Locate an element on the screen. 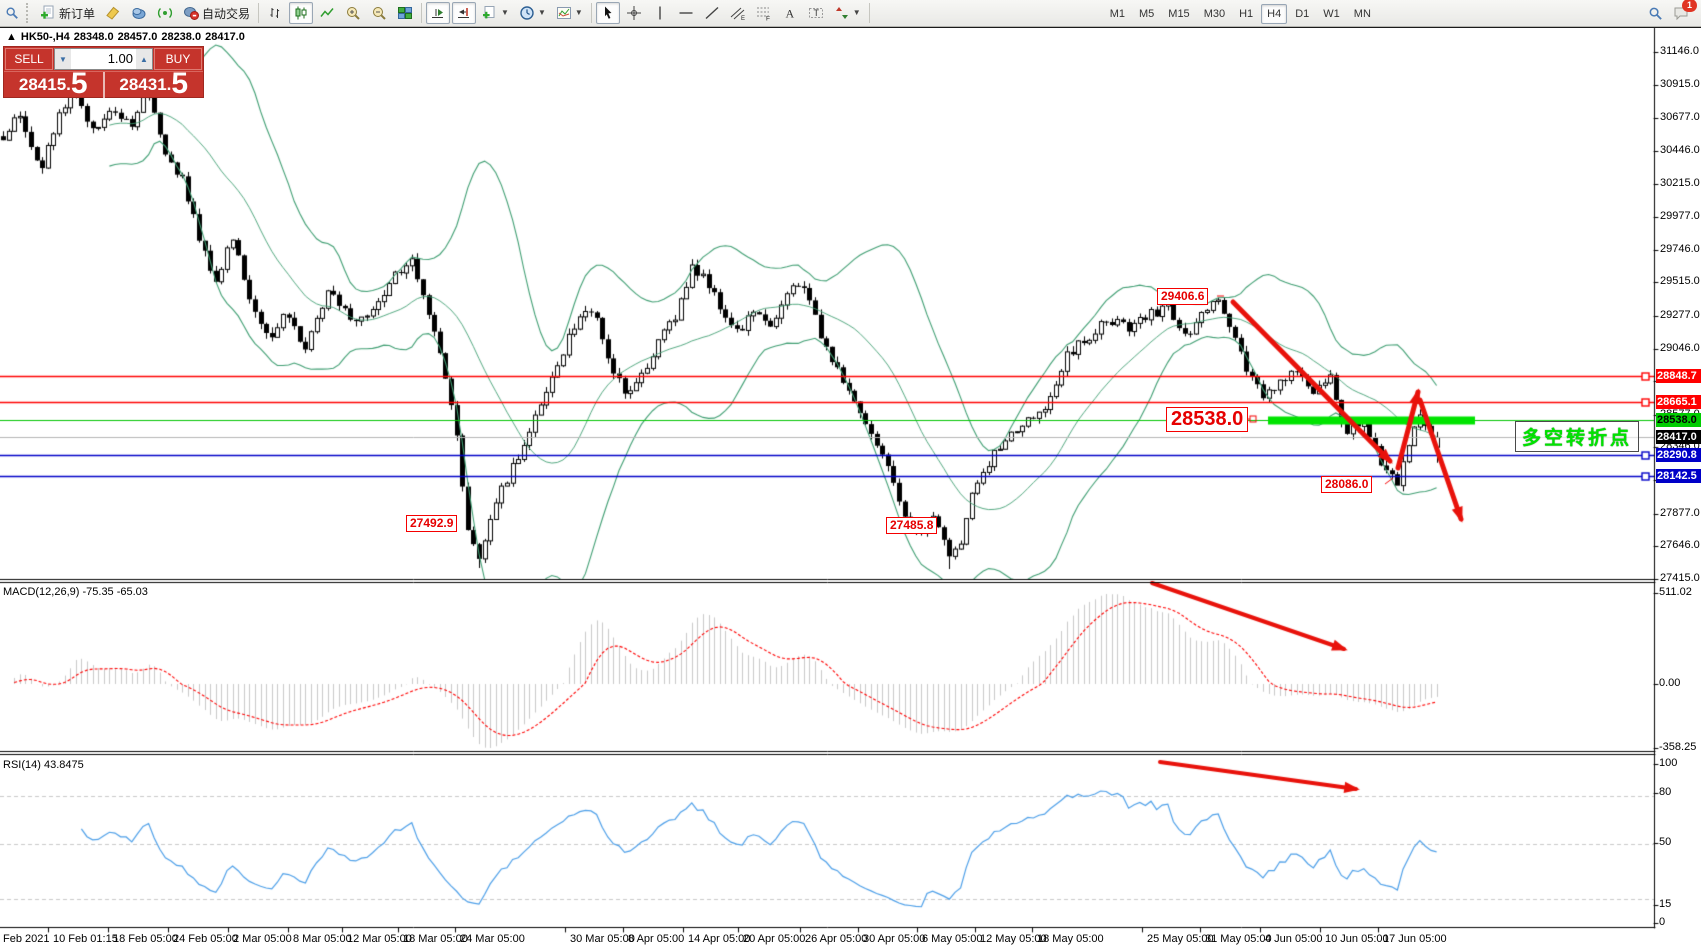 The height and width of the screenshot is (950, 1701). volume-value: 1.00 is located at coordinates (120, 58).